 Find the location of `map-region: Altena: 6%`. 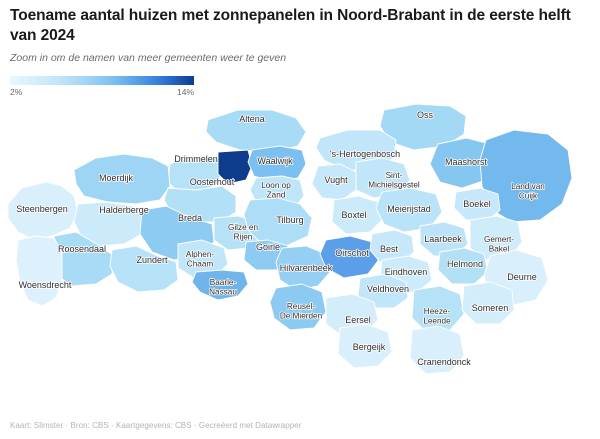

map-region: Altena: 6% is located at coordinates (256, 131).